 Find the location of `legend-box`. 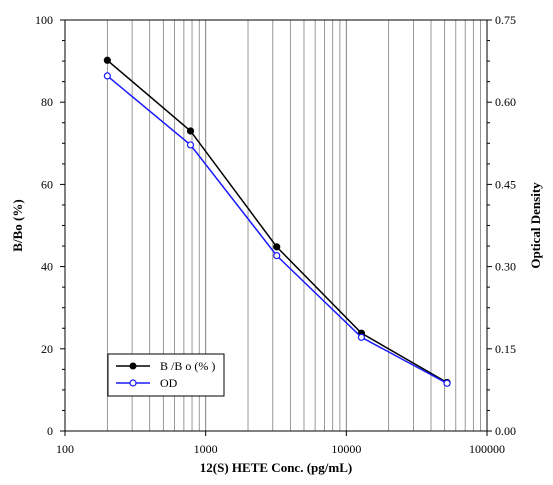

legend-box is located at coordinates (166, 375).